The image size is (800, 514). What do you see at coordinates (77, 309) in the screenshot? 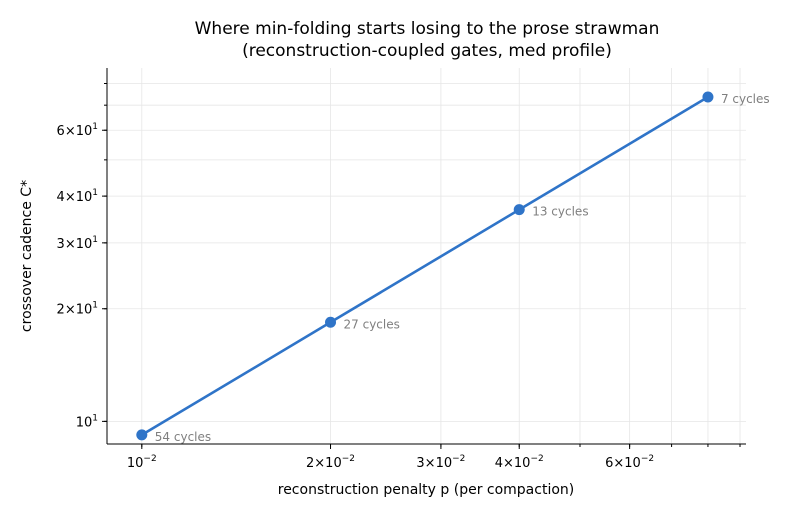
I see `y-tick-label: 2×101` at bounding box center [77, 309].